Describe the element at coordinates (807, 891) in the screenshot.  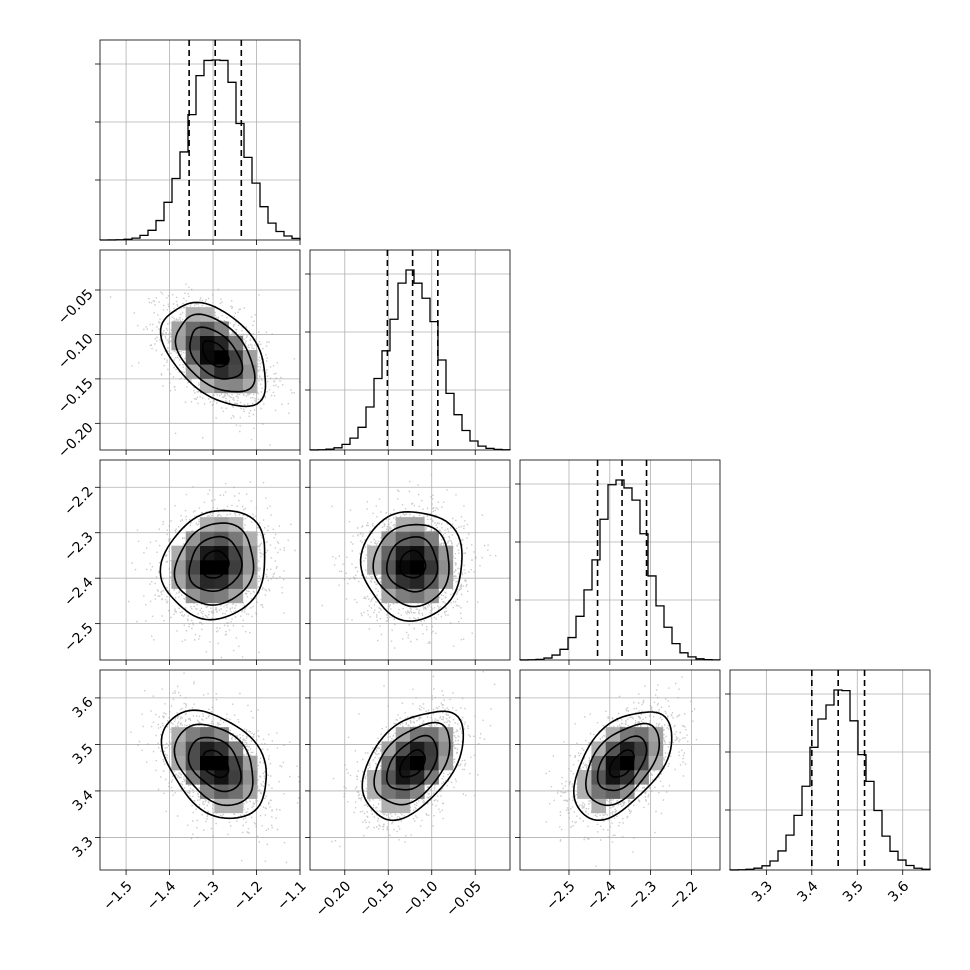
I see `x-tick-label: 3.4` at that location.